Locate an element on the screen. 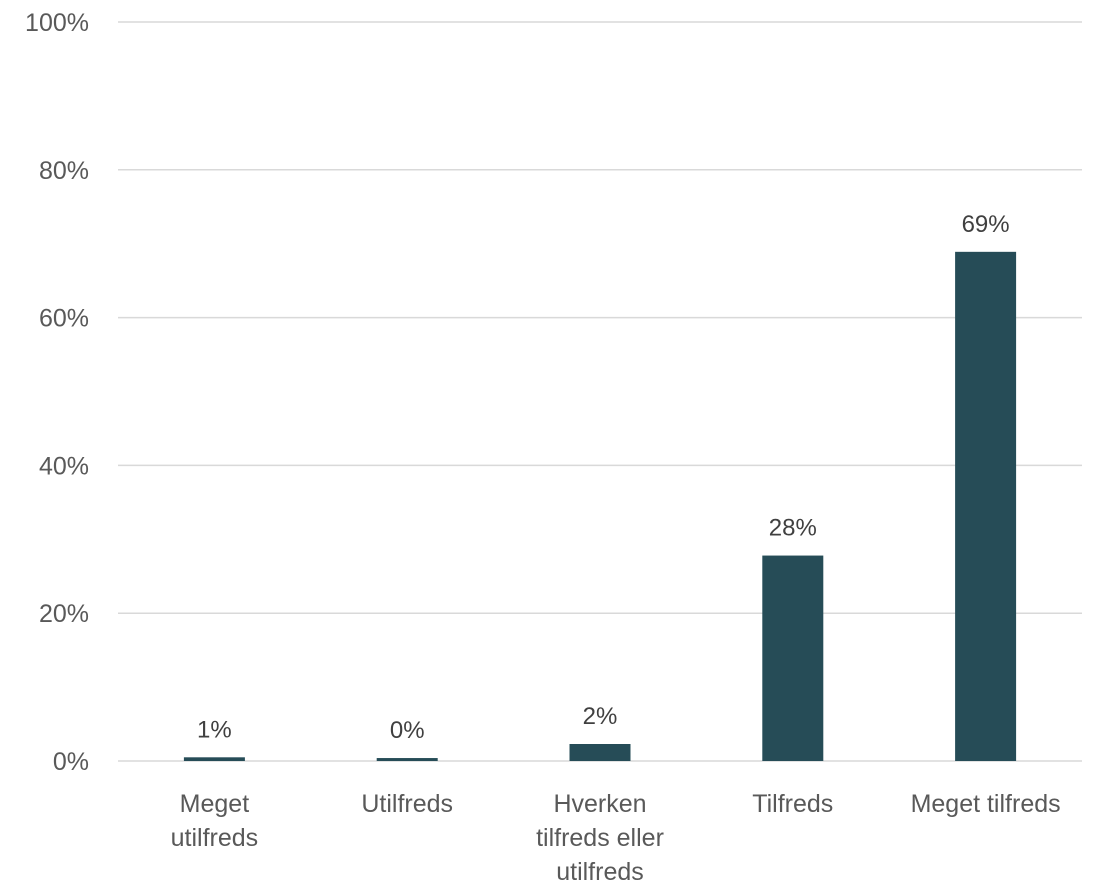 The width and height of the screenshot is (1101, 894). category-label-1: Meget utilfreds is located at coordinates (215, 821).